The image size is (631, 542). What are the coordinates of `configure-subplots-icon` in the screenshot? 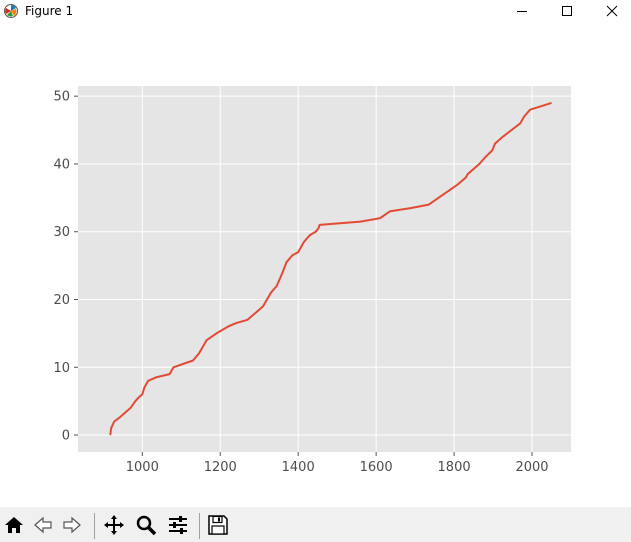 It's located at (178, 525).